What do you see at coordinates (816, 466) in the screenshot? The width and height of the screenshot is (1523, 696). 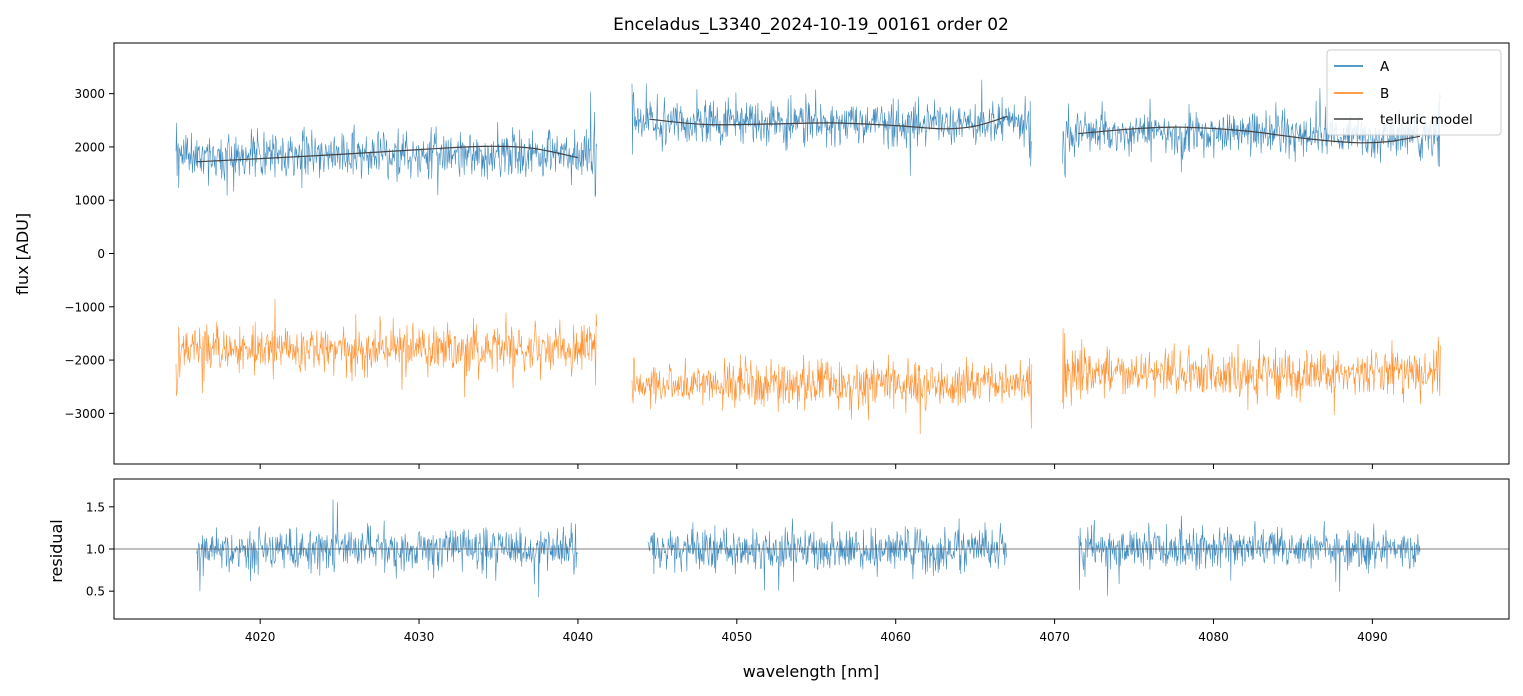 I see `top-x-ticks` at bounding box center [816, 466].